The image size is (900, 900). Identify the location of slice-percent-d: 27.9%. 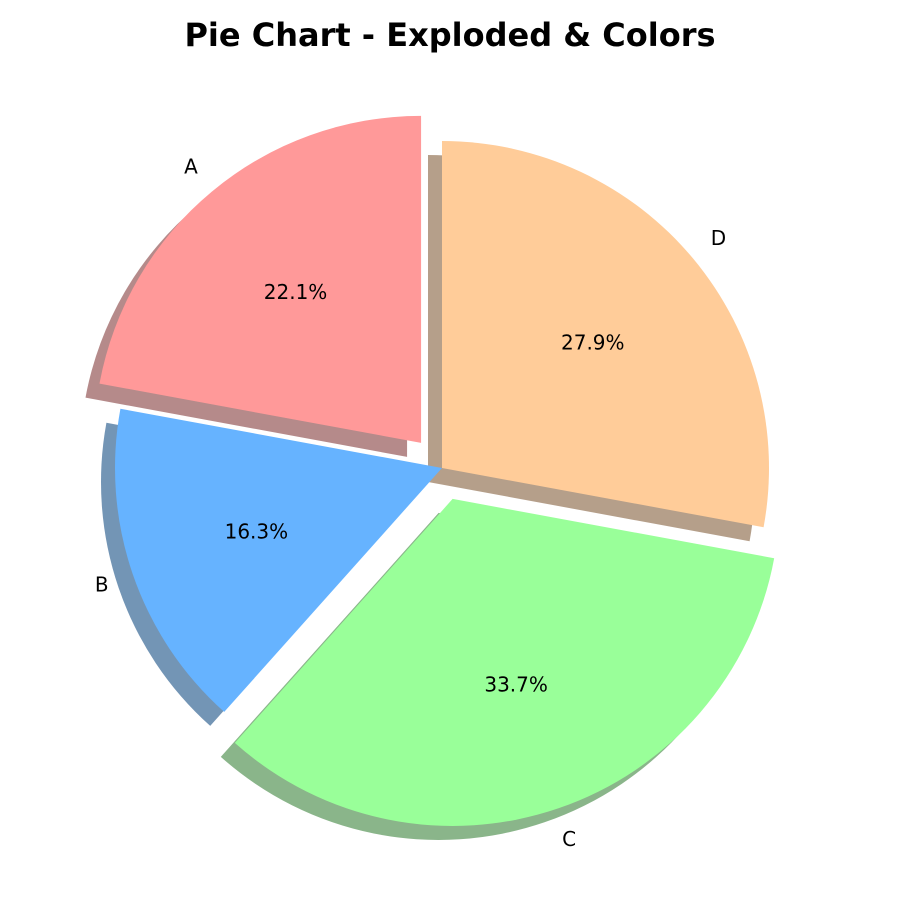
(593, 342).